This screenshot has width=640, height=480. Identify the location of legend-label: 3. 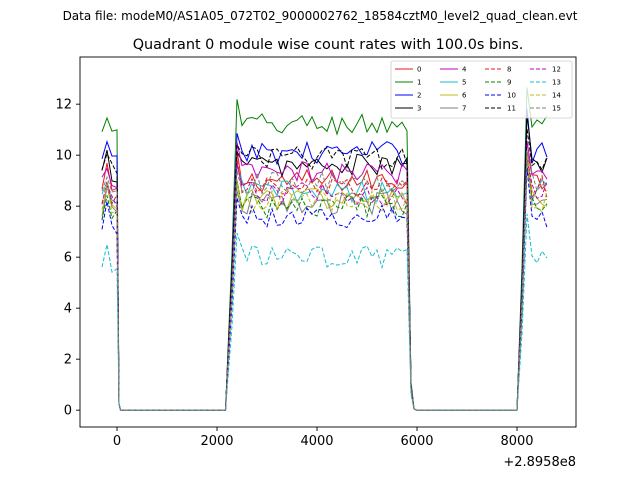
(419, 109).